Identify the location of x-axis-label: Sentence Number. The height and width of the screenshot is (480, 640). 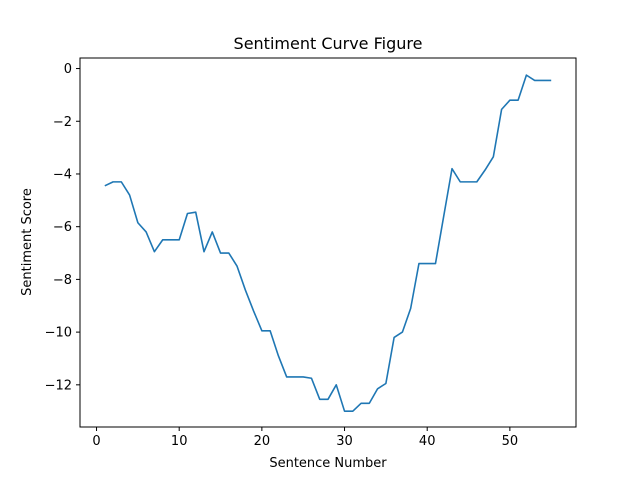
(328, 463).